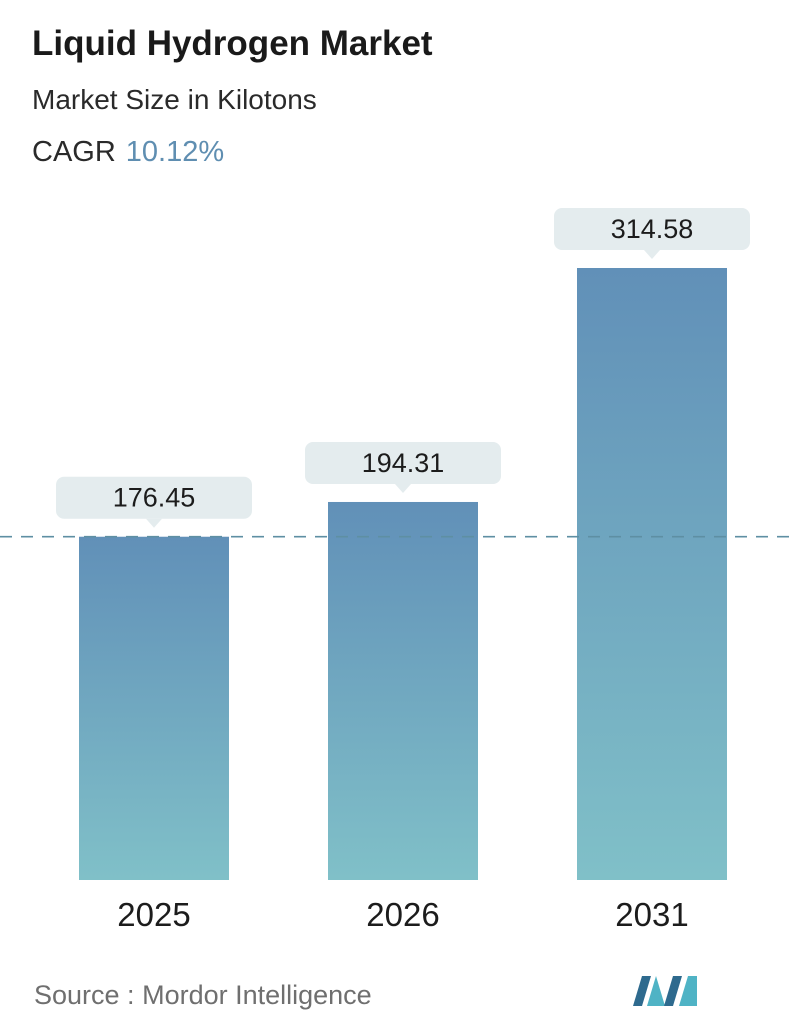 This screenshot has height=1034, width=796. What do you see at coordinates (257, 995) in the screenshot?
I see `source-name: Mordor Intelligence` at bounding box center [257, 995].